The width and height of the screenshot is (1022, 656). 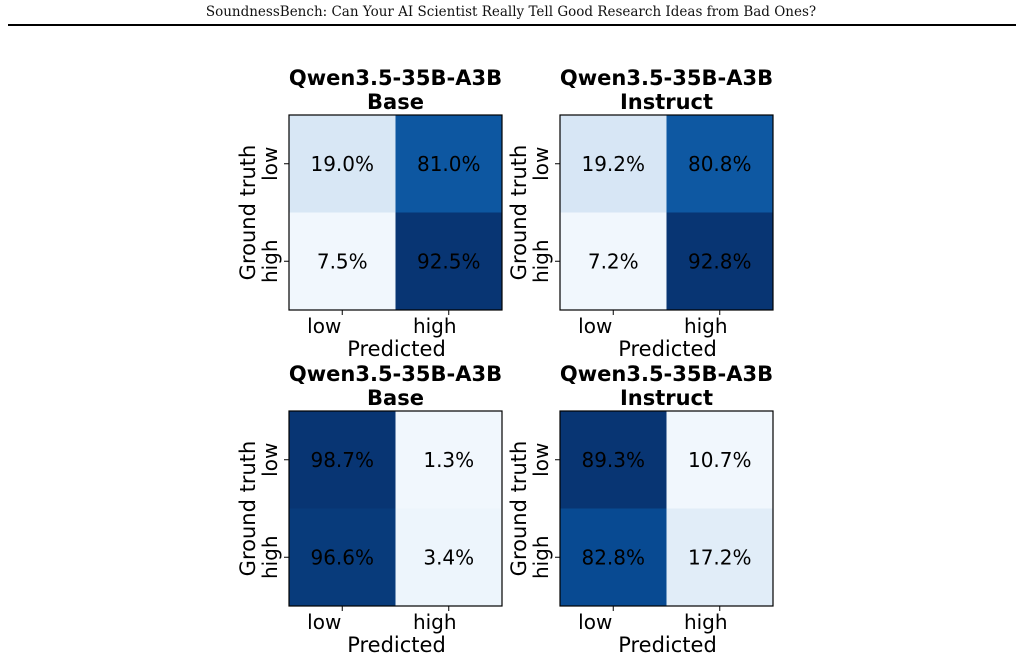 I want to click on matrix-4-title-line-2: Instruct, so click(x=666, y=398).